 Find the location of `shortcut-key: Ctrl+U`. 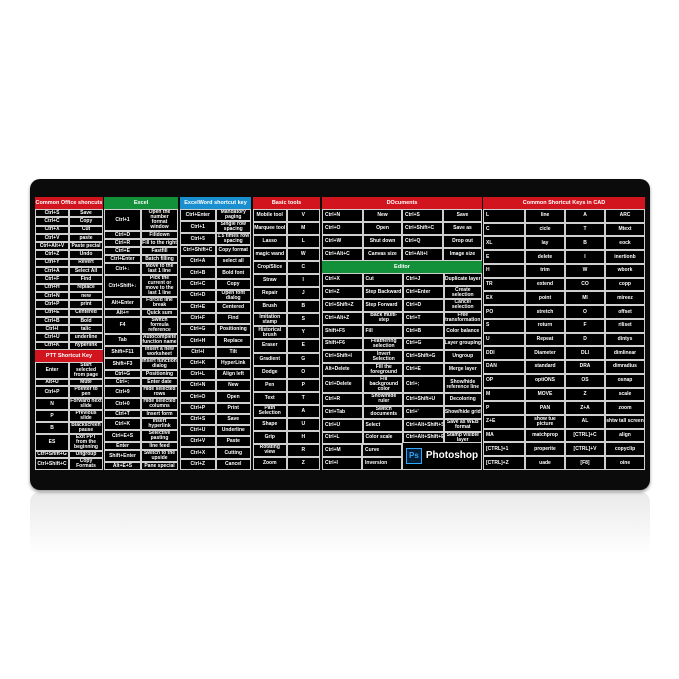

shortcut-key: Ctrl+U is located at coordinates (342, 425).